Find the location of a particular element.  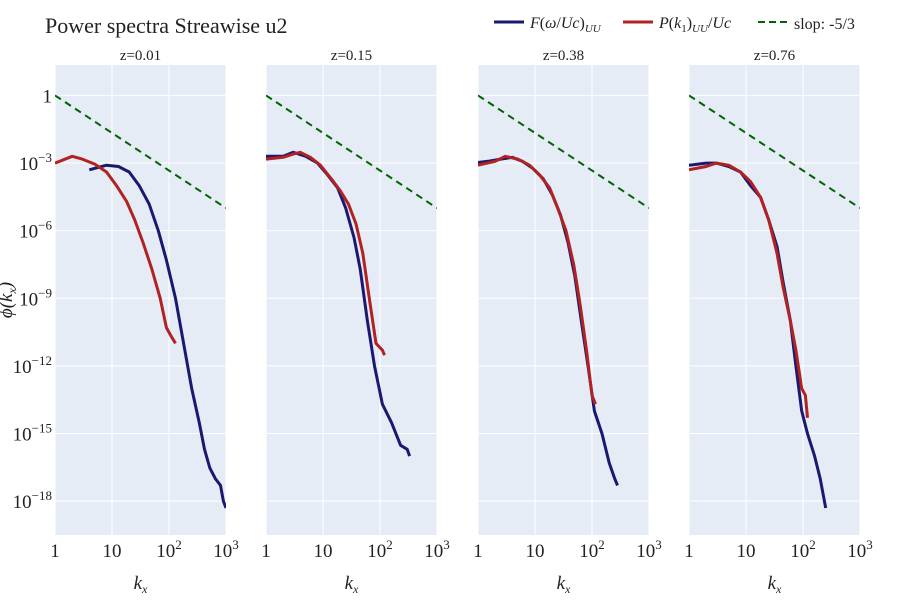

panel-title: z=0.38 is located at coordinates (563, 56).